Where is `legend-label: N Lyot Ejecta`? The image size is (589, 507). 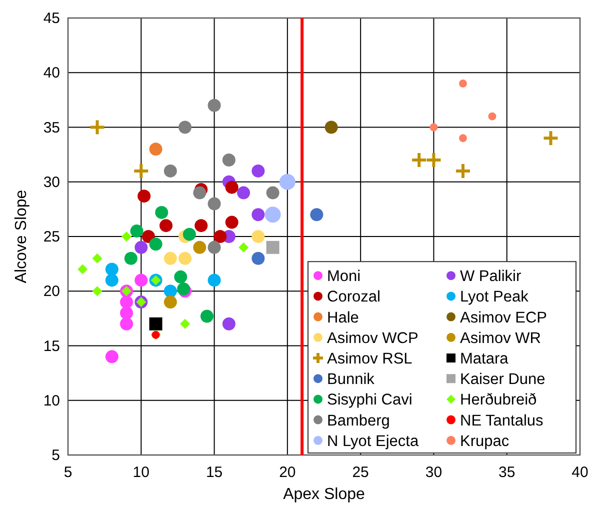
legend-label: N Lyot Ejecta is located at coordinates (373, 441).